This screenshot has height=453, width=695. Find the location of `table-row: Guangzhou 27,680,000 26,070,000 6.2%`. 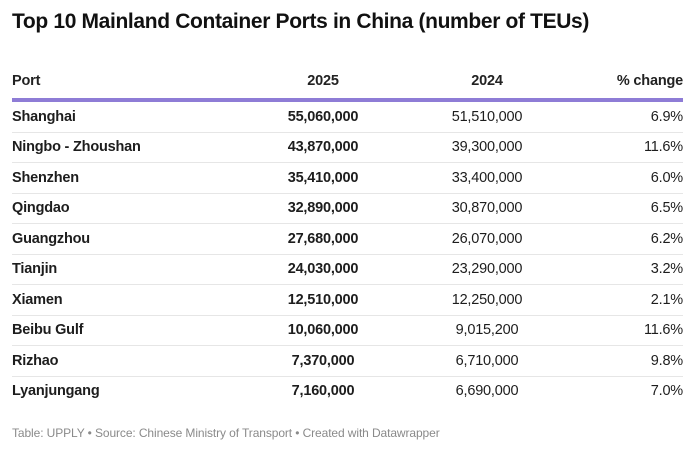

table-row: Guangzhou 27,680,000 26,070,000 6.2% is located at coordinates (347, 239).